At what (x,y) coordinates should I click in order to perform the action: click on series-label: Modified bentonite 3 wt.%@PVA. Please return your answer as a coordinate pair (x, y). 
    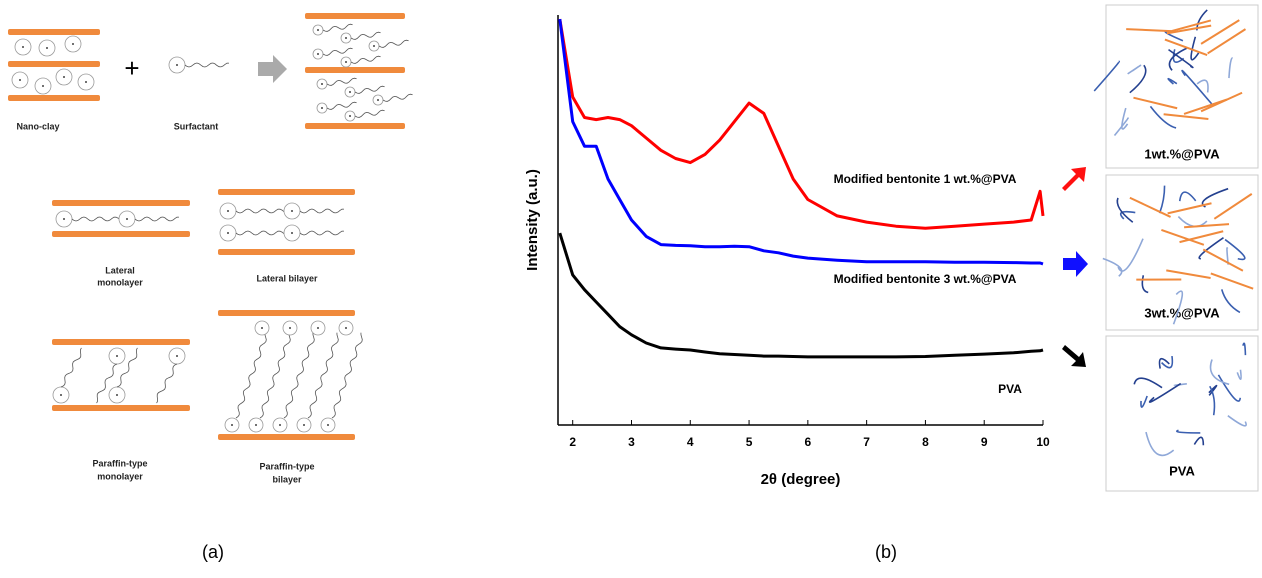
    Looking at the image, I should click on (925, 279).